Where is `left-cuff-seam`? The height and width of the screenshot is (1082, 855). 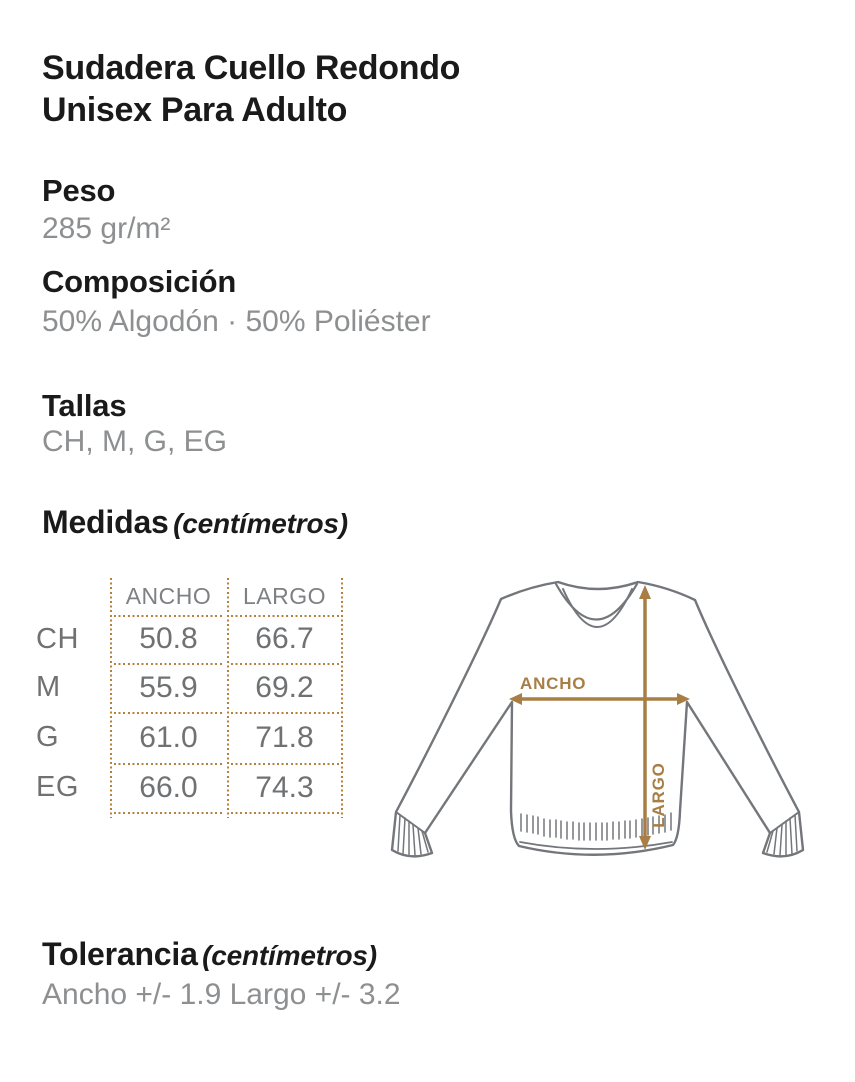 left-cuff-seam is located at coordinates (410, 822).